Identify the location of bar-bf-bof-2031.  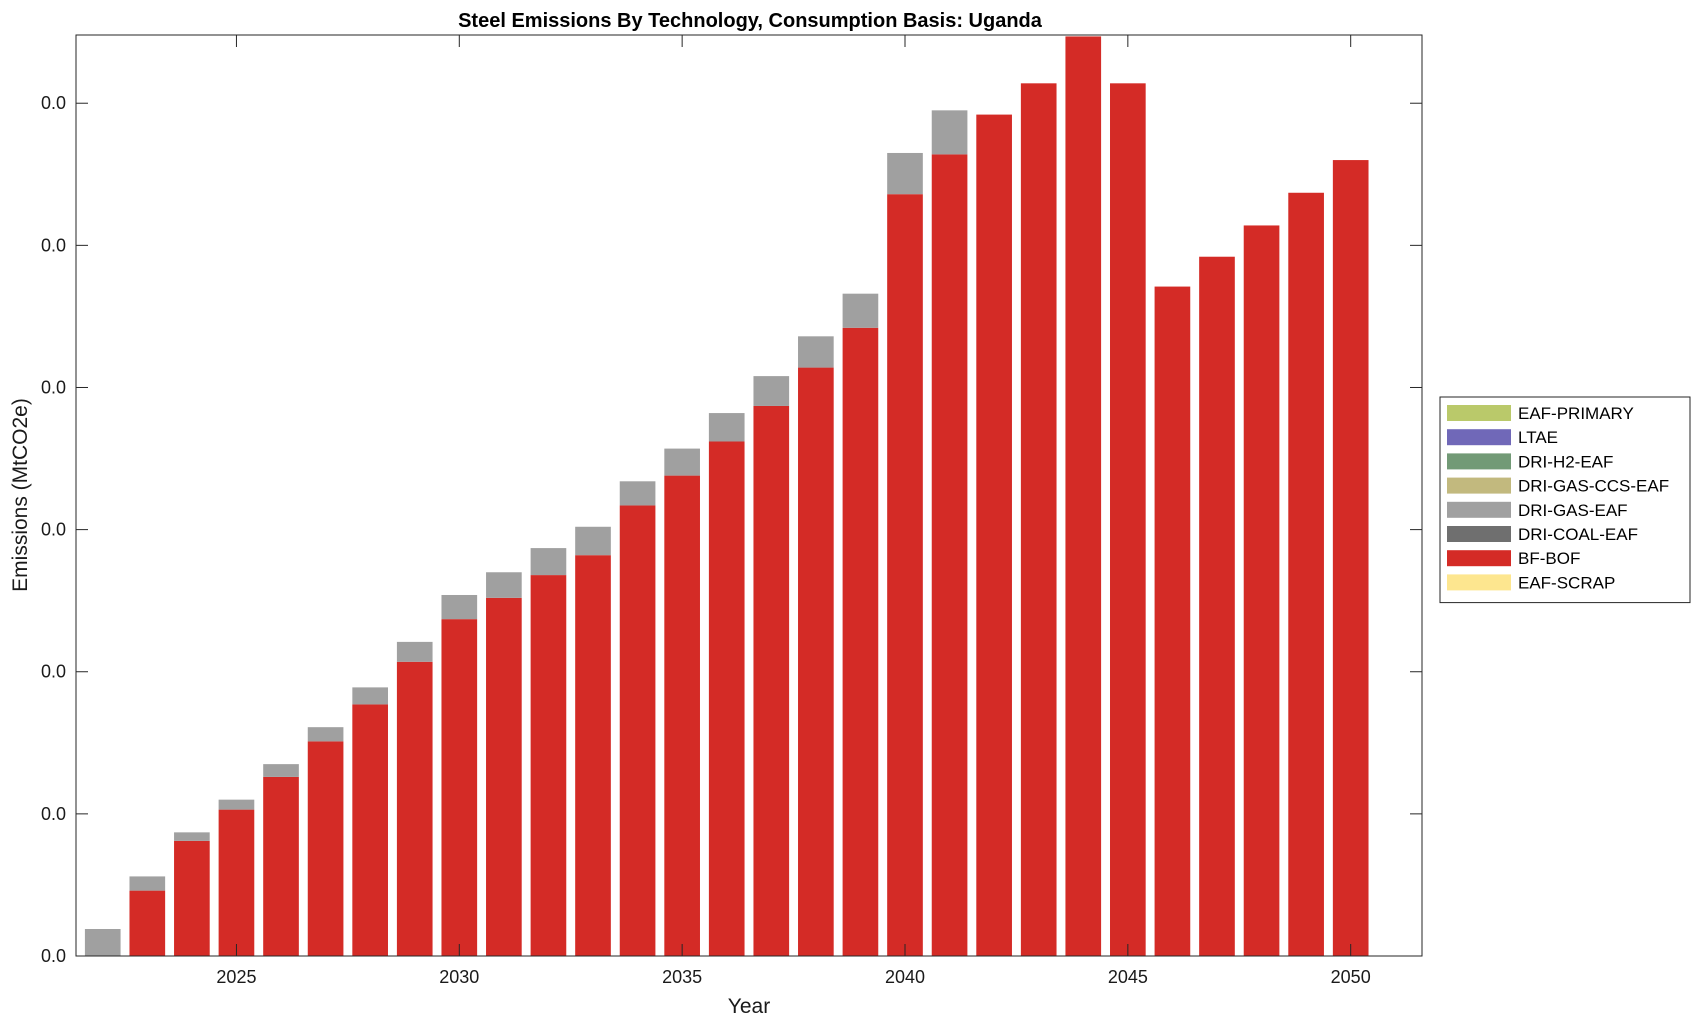
(504, 776).